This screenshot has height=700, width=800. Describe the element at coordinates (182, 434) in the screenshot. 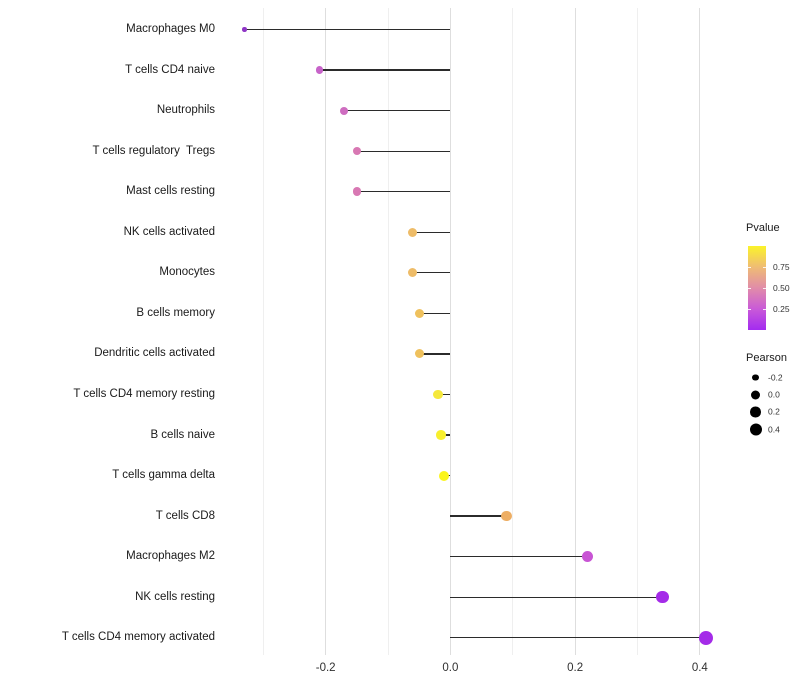

I see `category-label: B cells naive` at that location.